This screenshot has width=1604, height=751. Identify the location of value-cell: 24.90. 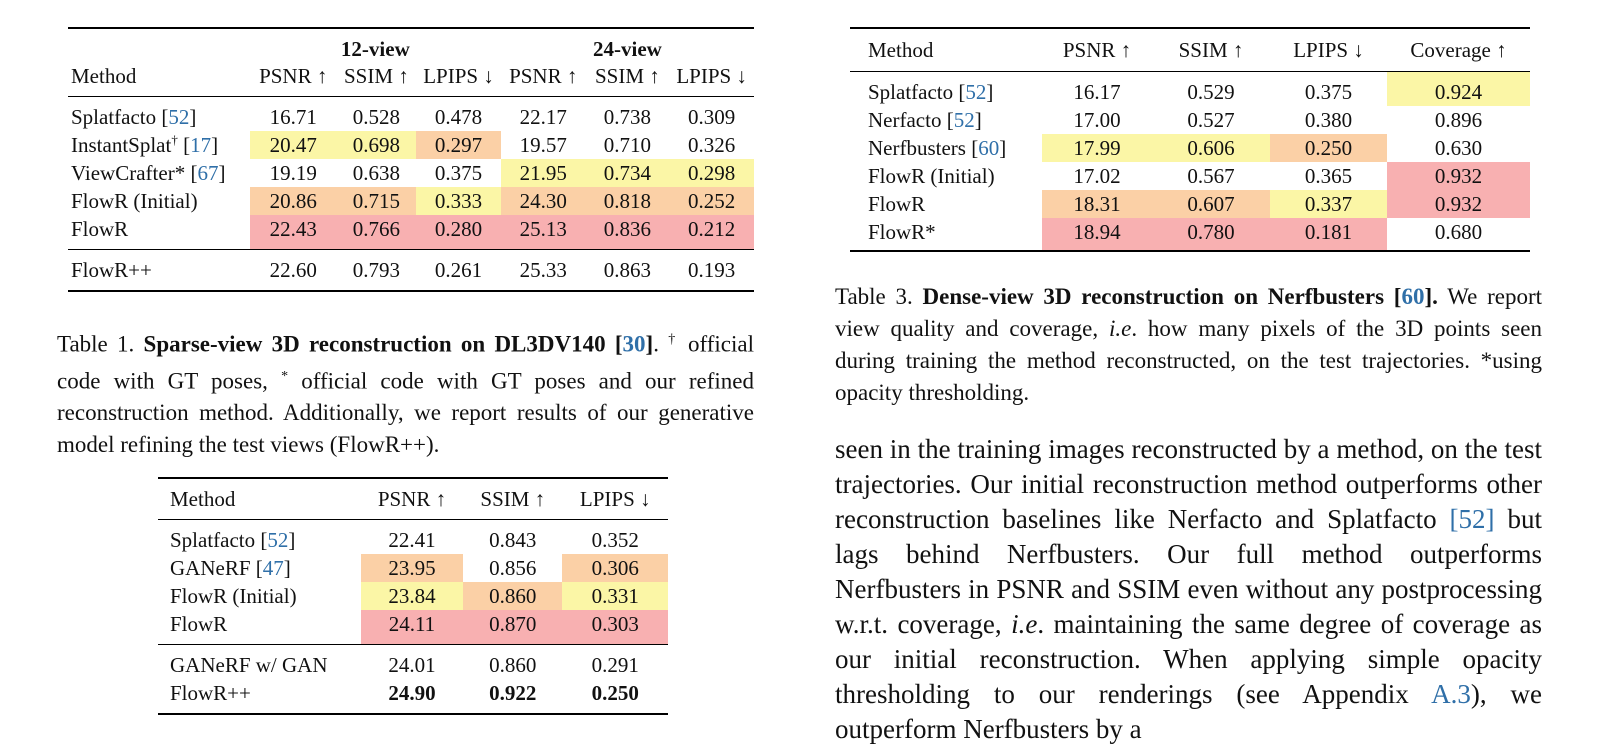
(412, 692).